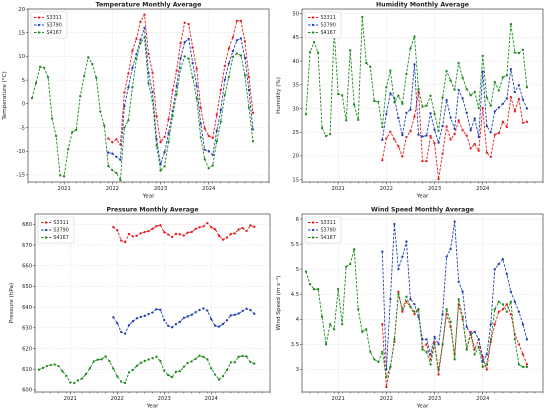 This screenshot has width=550, height=410. I want to click on y-tick-label: -15, so click(21, 176).